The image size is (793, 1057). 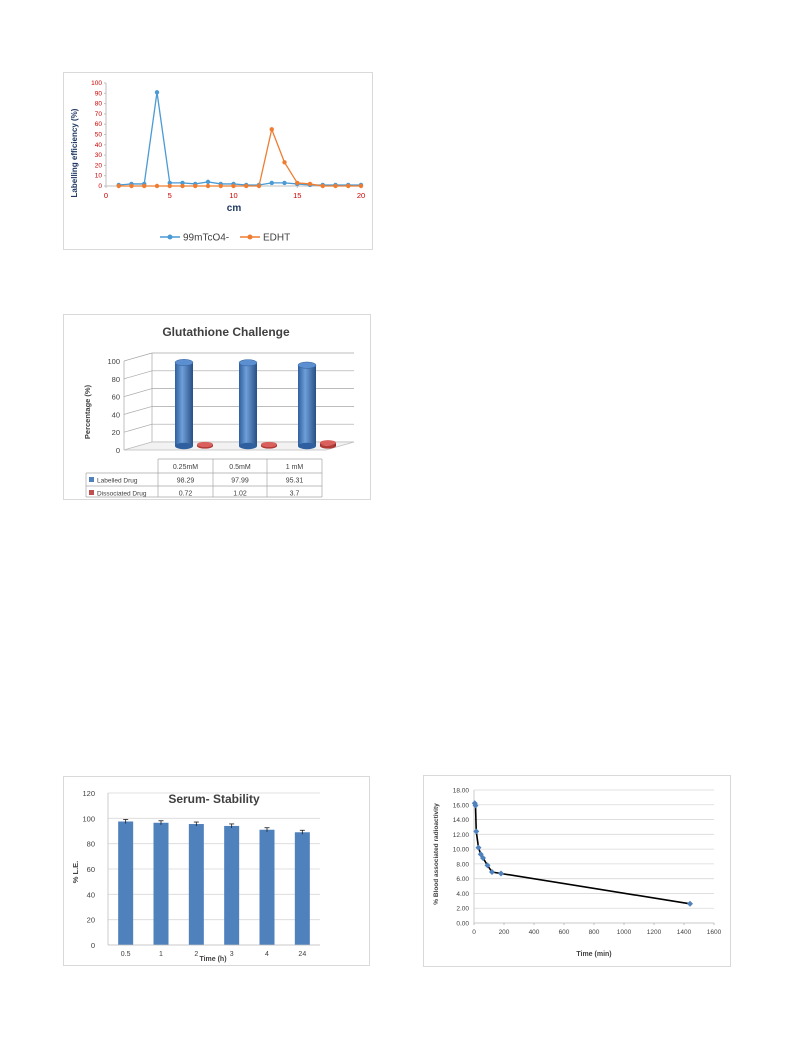 I want to click on table-value: 3.7, so click(x=295, y=494).